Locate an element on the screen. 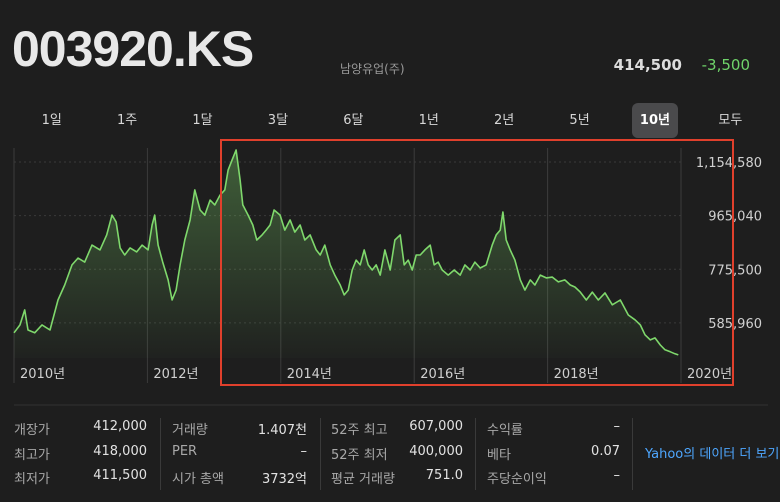 The height and width of the screenshot is (502, 780). stat-row: 개장가 412,000 is located at coordinates (80, 428).